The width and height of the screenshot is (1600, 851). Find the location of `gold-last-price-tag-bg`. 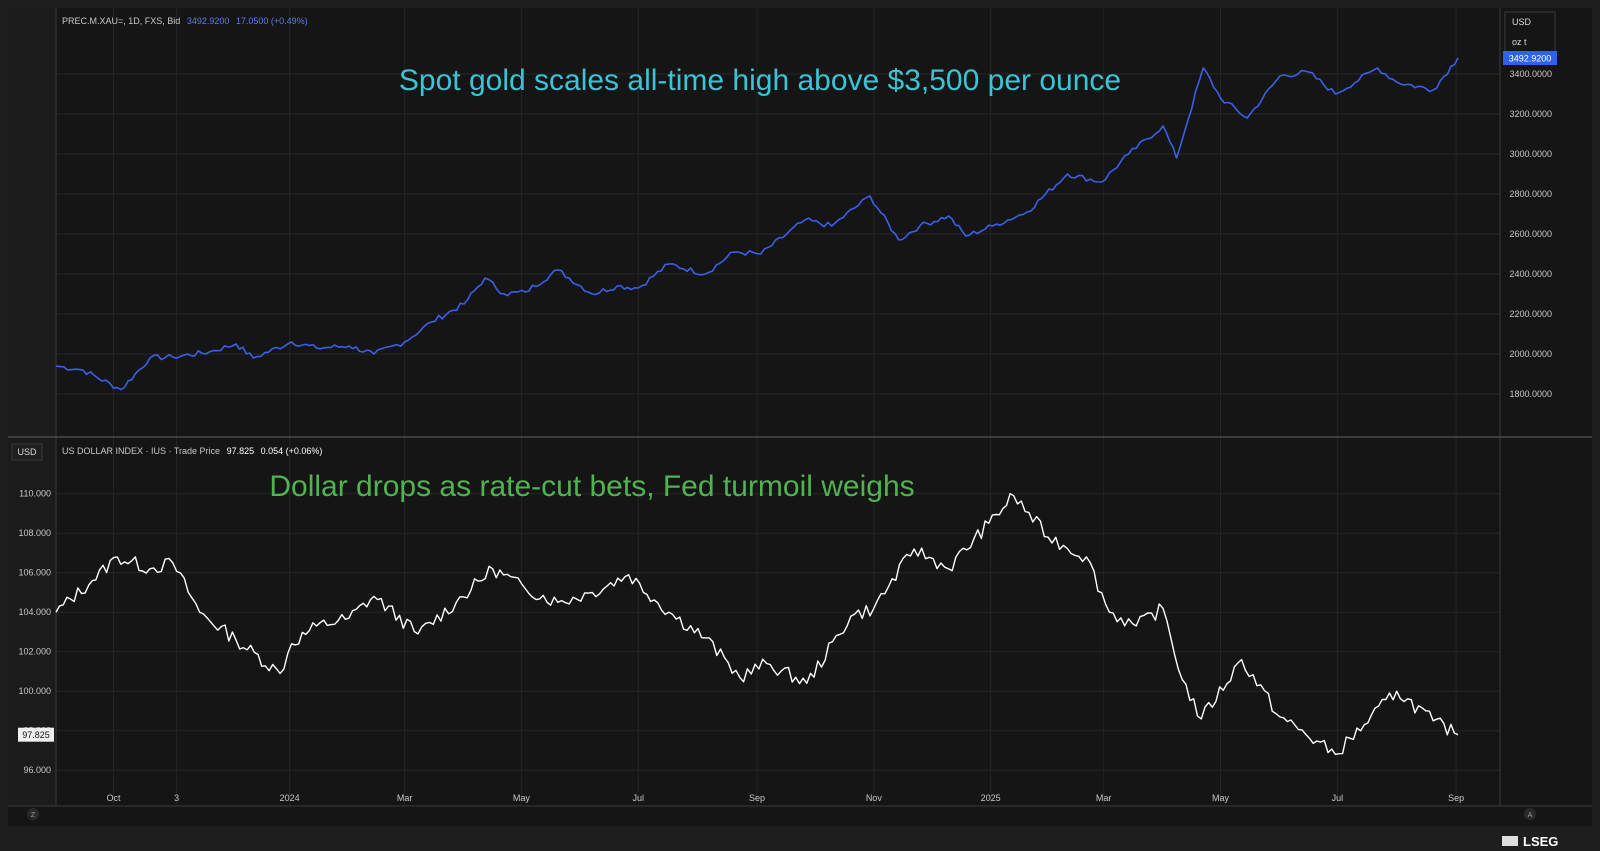

gold-last-price-tag-bg is located at coordinates (1530, 58).